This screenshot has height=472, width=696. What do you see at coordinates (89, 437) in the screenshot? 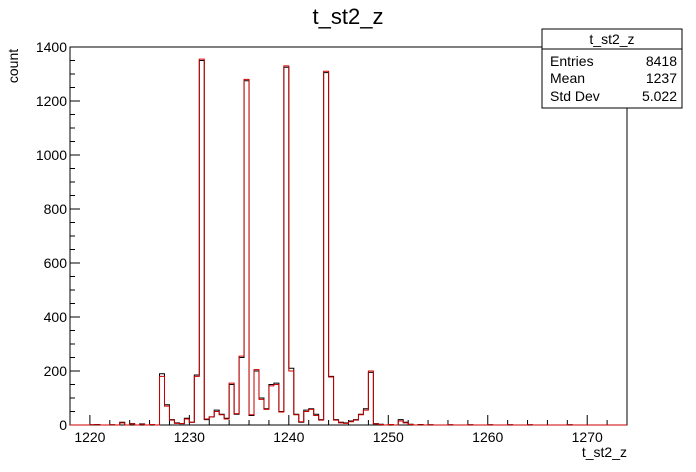
I see `x-tick-label: 1220` at bounding box center [89, 437].